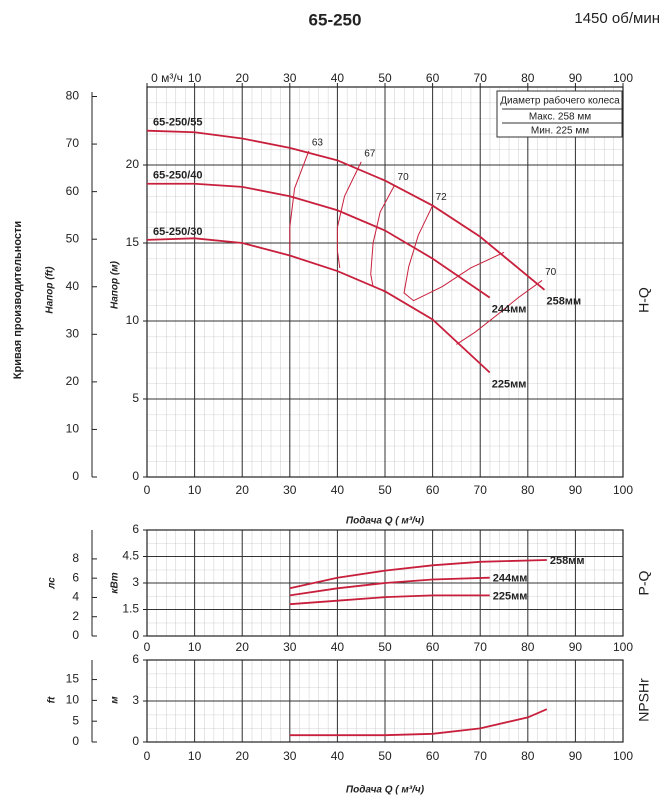 Image resolution: width=670 pixels, height=800 pixels. Describe the element at coordinates (318, 143) in the screenshot. I see `efficiency-label: 63` at that location.